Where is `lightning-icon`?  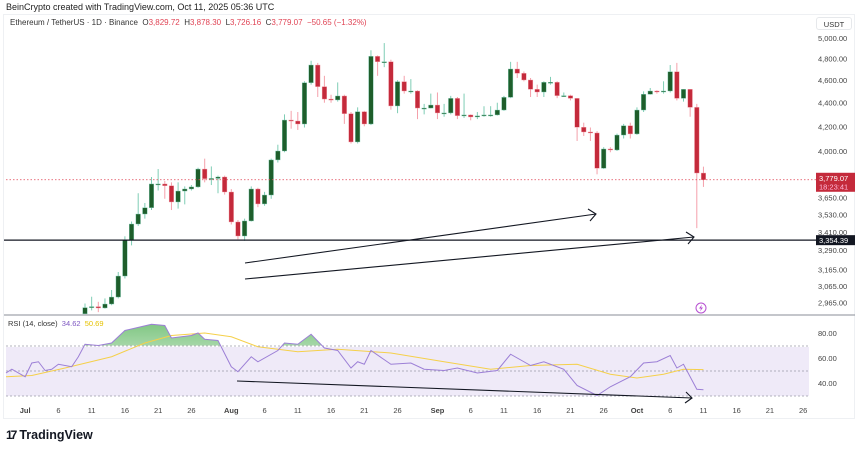
lightning-icon is located at coordinates (701, 308).